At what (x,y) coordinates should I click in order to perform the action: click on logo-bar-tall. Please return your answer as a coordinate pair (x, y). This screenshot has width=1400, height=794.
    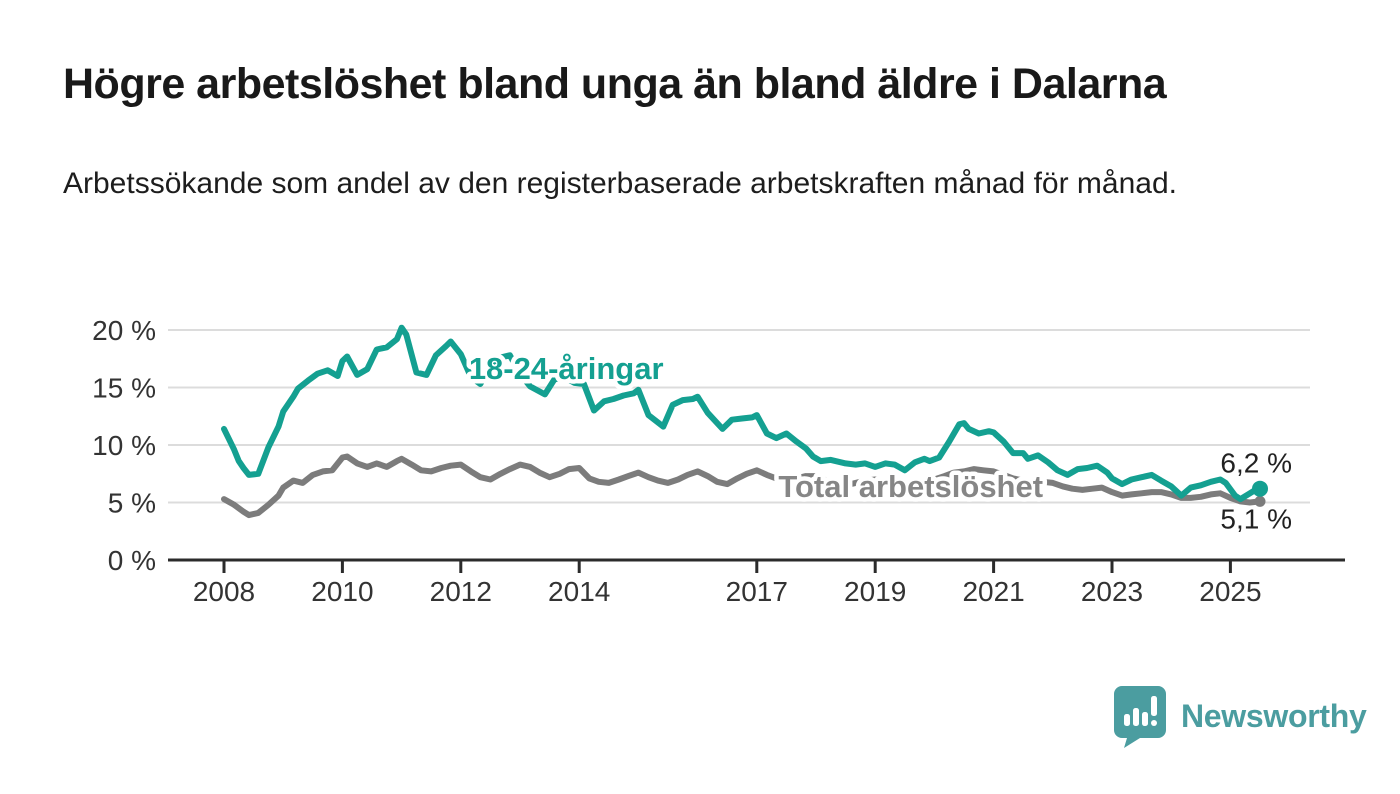
    Looking at the image, I should click on (1145, 719).